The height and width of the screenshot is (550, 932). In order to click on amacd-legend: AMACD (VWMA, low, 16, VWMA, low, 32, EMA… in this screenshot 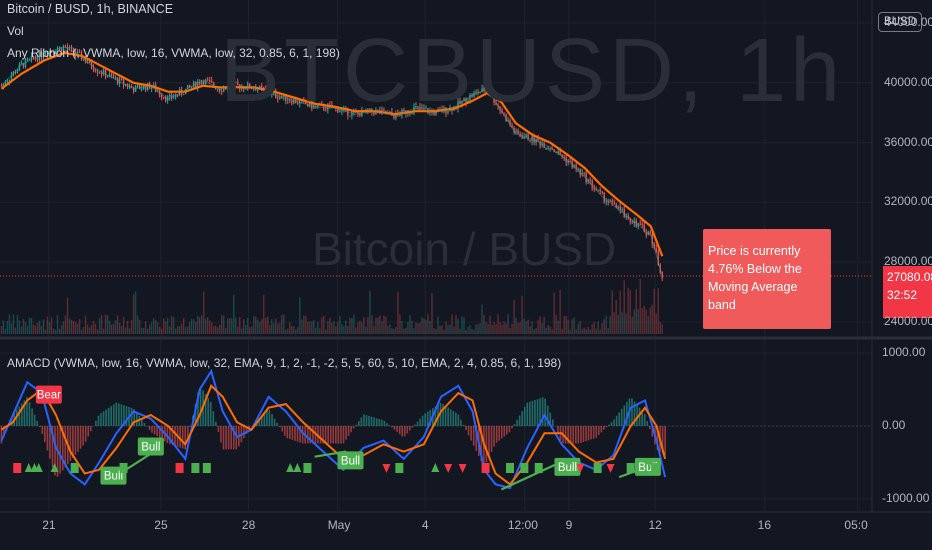, I will do `click(284, 363)`.